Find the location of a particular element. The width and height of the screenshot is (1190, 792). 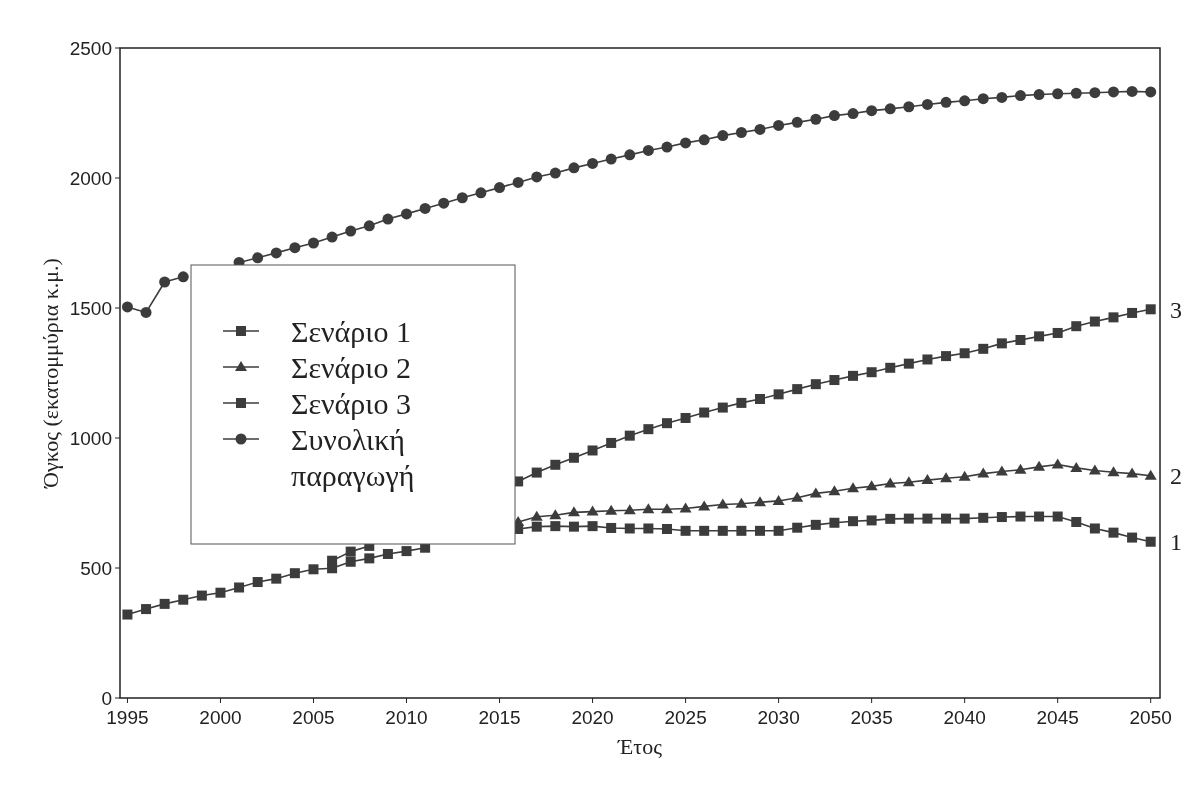

y-tick-label: 0 is located at coordinates (106, 698).